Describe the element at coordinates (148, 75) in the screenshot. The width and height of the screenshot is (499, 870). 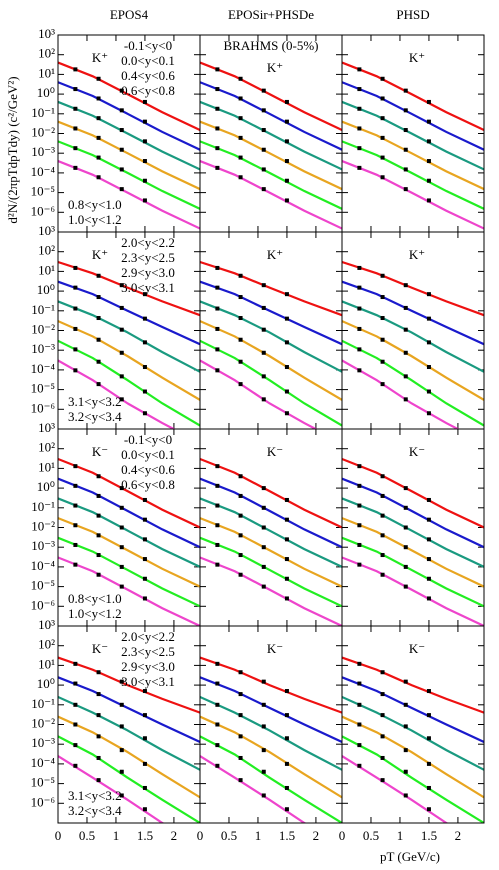
I see `legend-label: 0.4<y<0.6` at that location.